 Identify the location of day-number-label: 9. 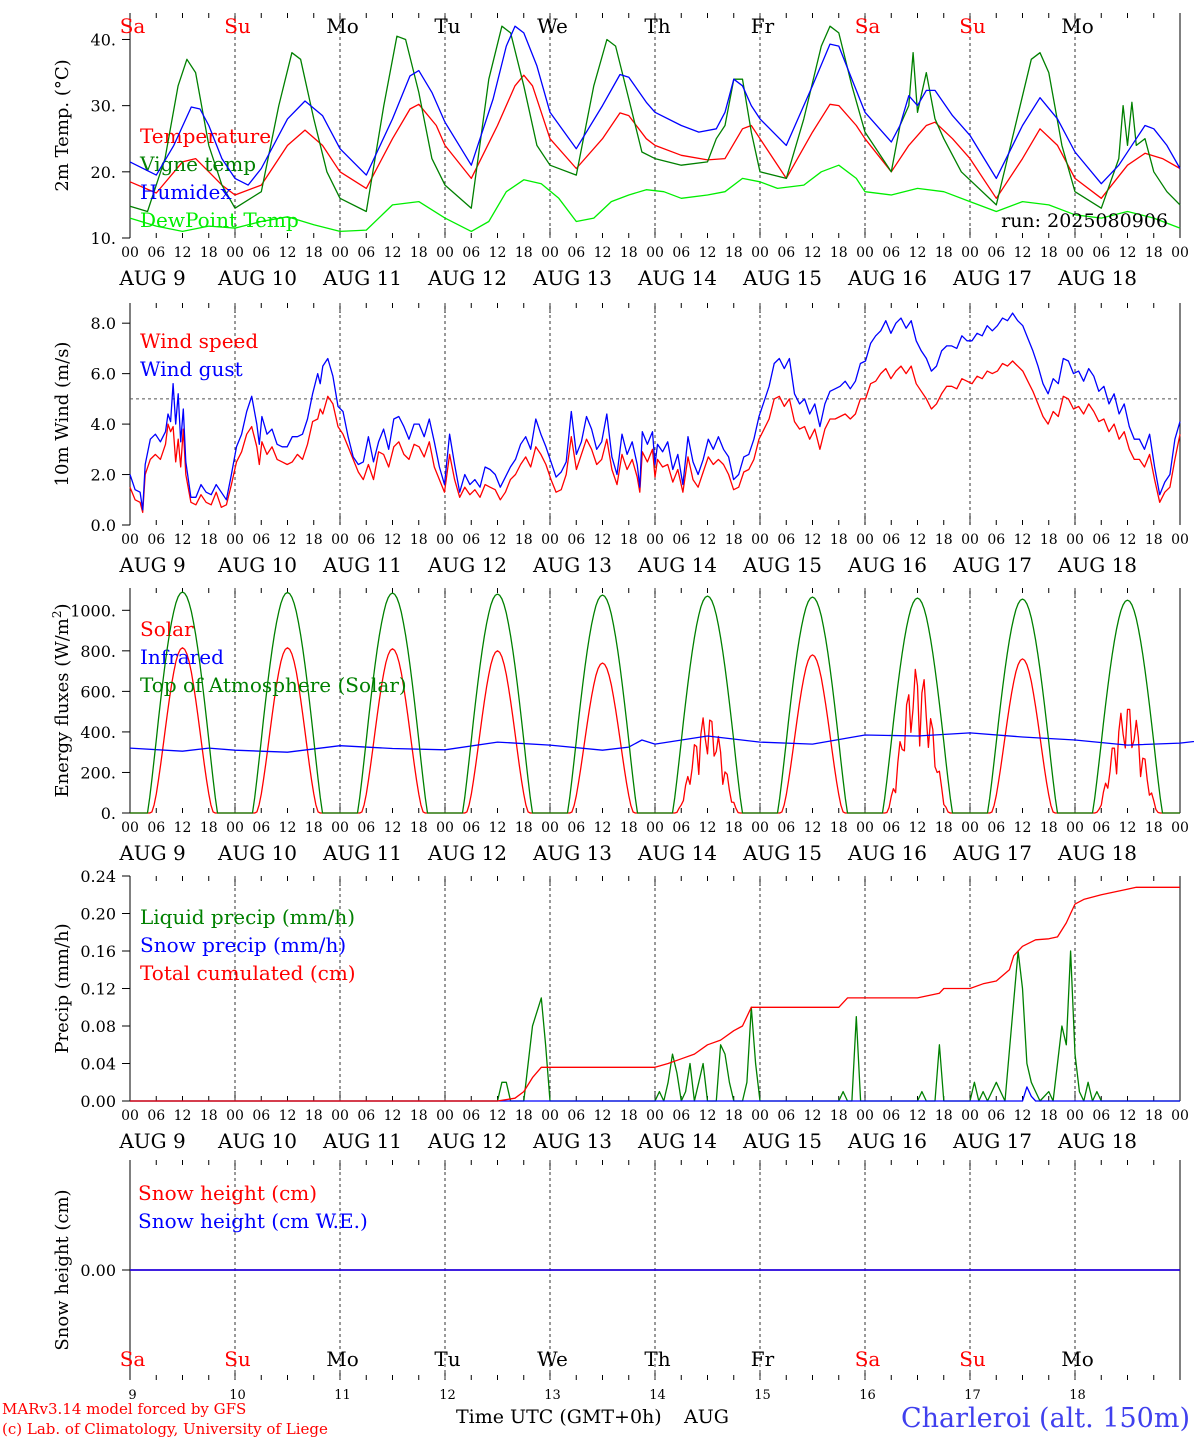
(132, 1395).